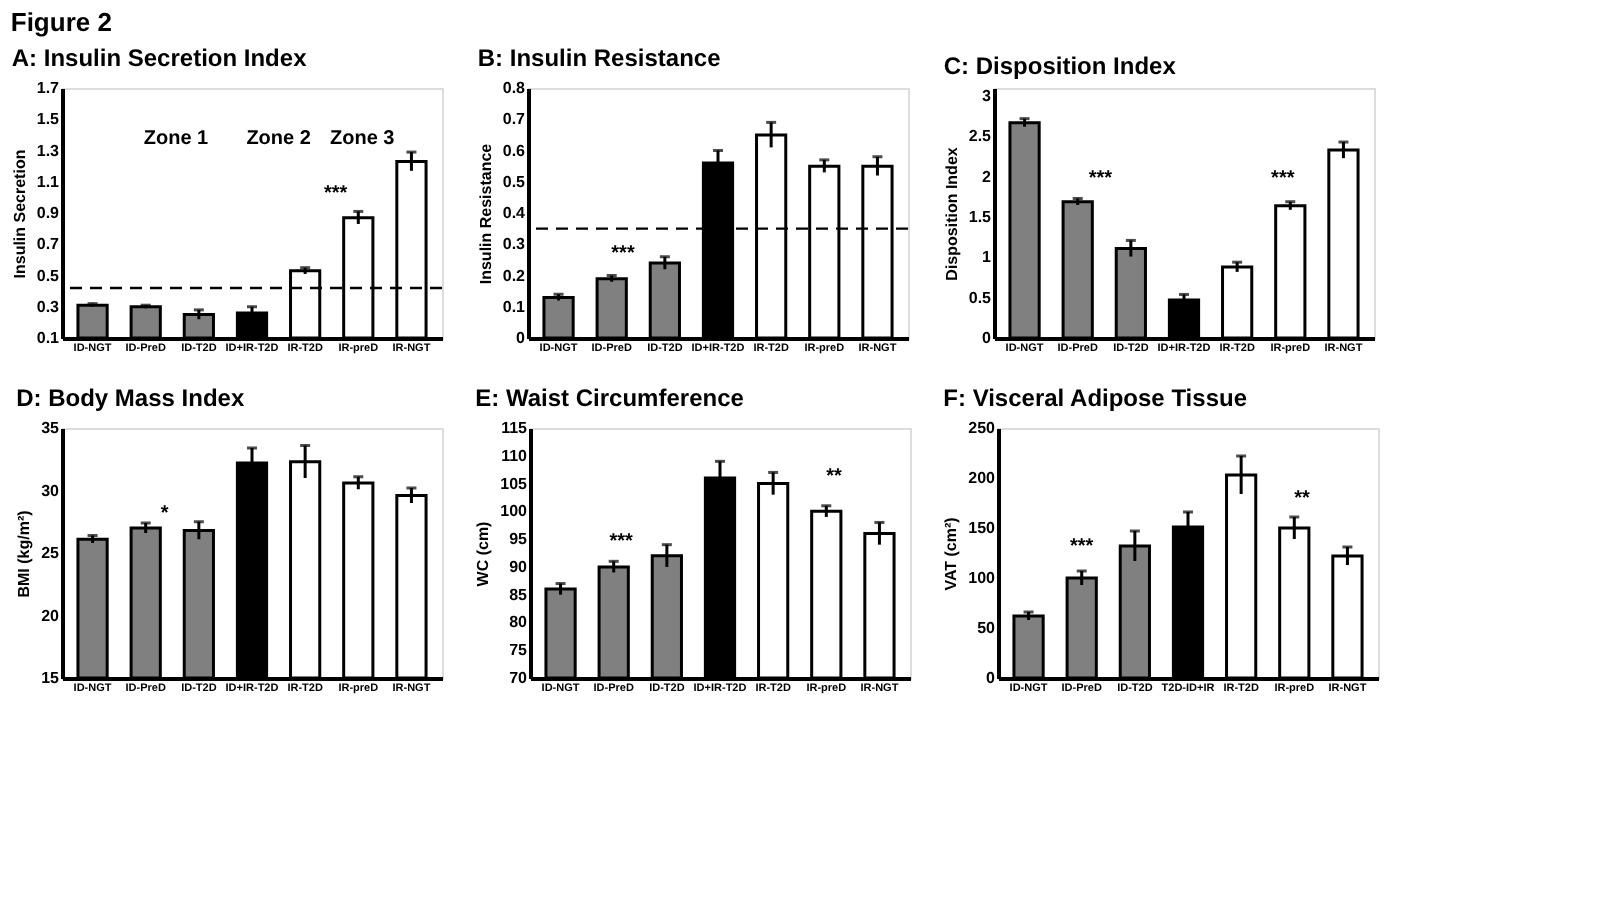  Describe the element at coordinates (519, 622) in the screenshot. I see `y-tick-label: 80` at that location.